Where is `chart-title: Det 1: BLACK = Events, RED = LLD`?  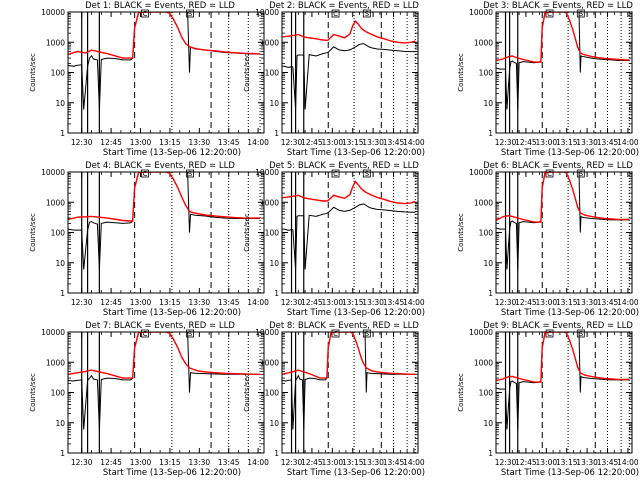 chart-title: Det 1: BLACK = Events, RED = LLD is located at coordinates (160, 6).